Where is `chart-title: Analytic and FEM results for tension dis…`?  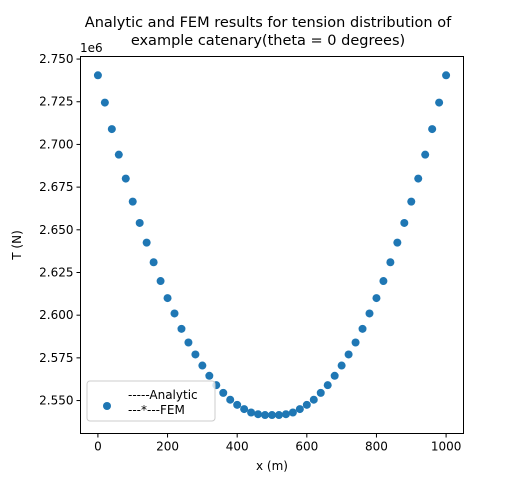
chart-title: Analytic and FEM results for tension dis… is located at coordinates (268, 32).